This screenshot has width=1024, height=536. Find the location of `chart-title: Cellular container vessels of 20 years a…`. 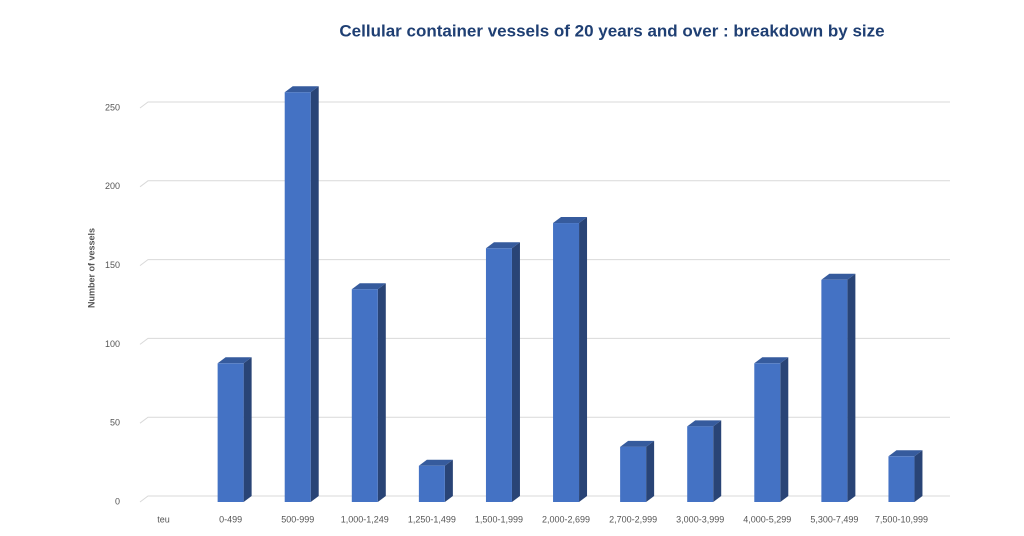

chart-title: Cellular container vessels of 20 years a… is located at coordinates (611, 30).